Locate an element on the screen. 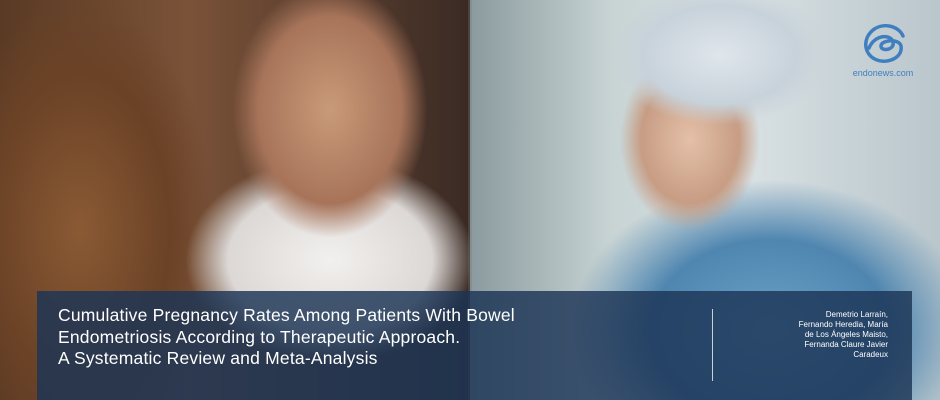  author-line: Fernanda Claure Javier is located at coordinates (846, 344).